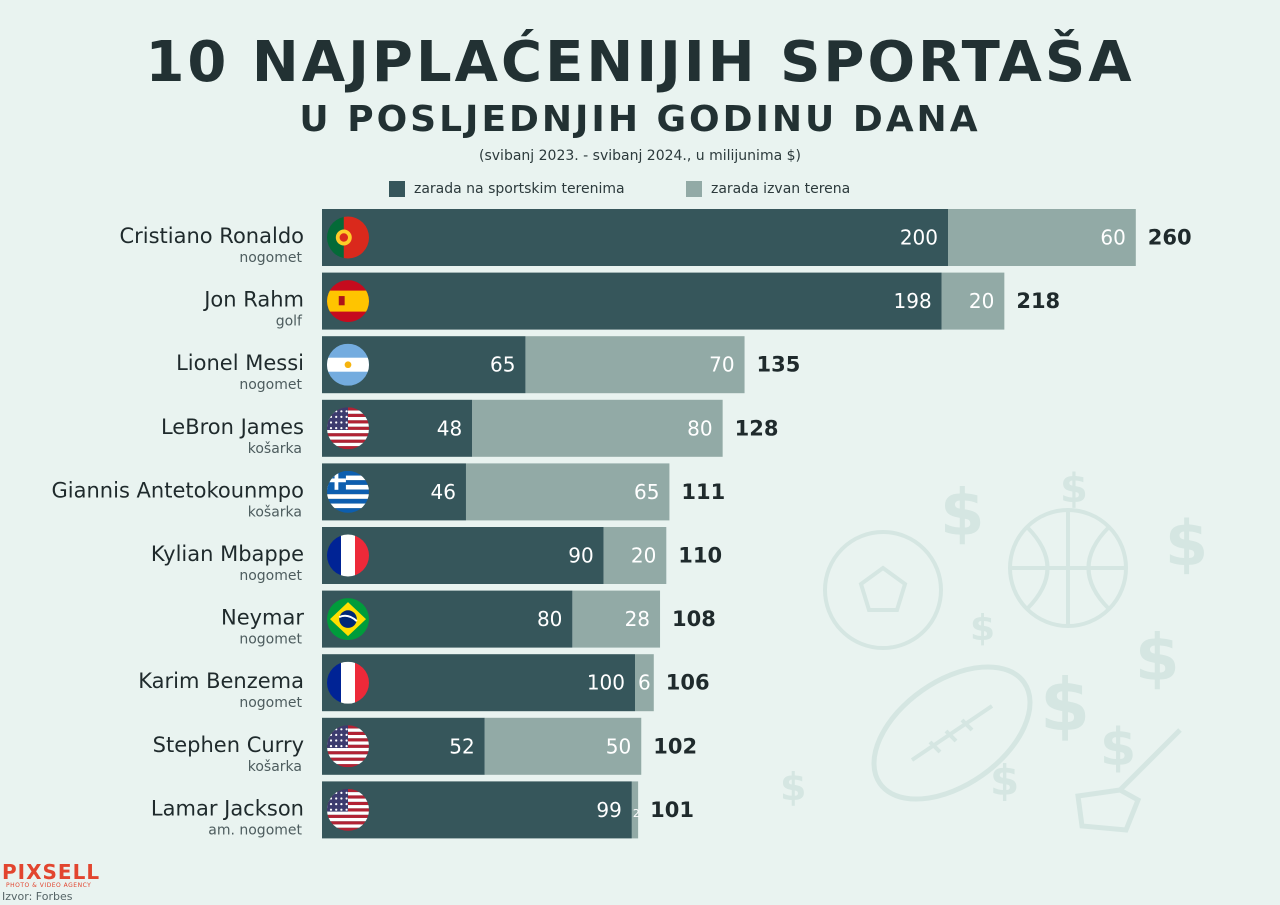 The width and height of the screenshot is (1280, 905). What do you see at coordinates (675, 746) in the screenshot?
I see `total-label: 102` at bounding box center [675, 746].